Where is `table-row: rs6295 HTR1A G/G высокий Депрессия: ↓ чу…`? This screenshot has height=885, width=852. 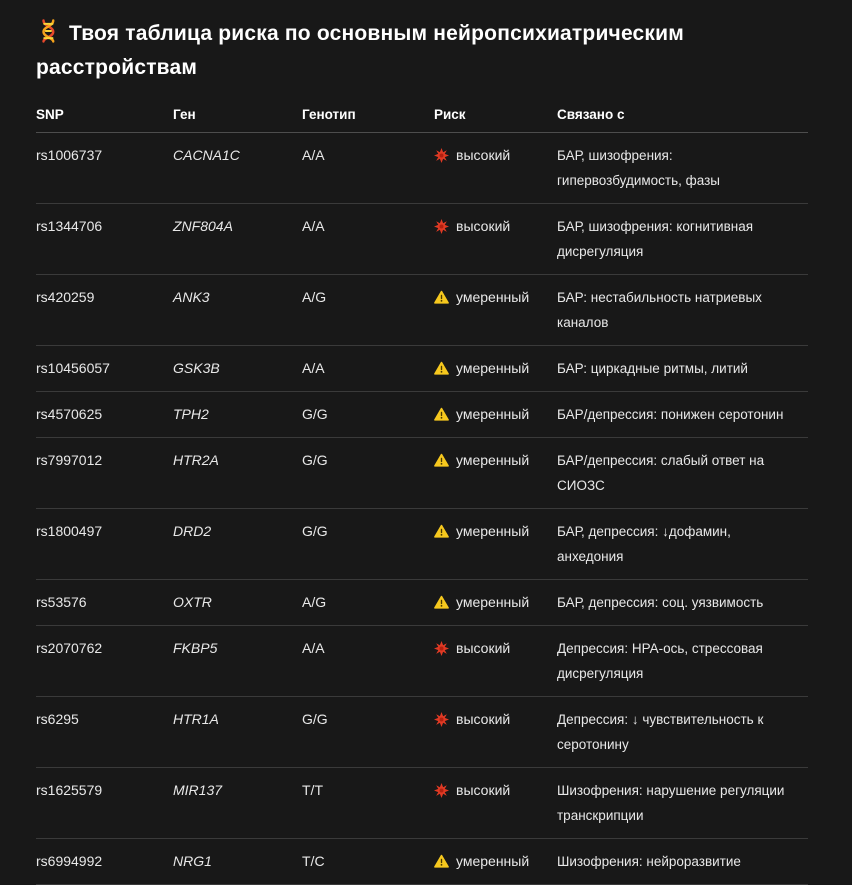
table-row: rs6295 HTR1A G/G высокий Депрессия: ↓ чу… is located at coordinates (422, 732).